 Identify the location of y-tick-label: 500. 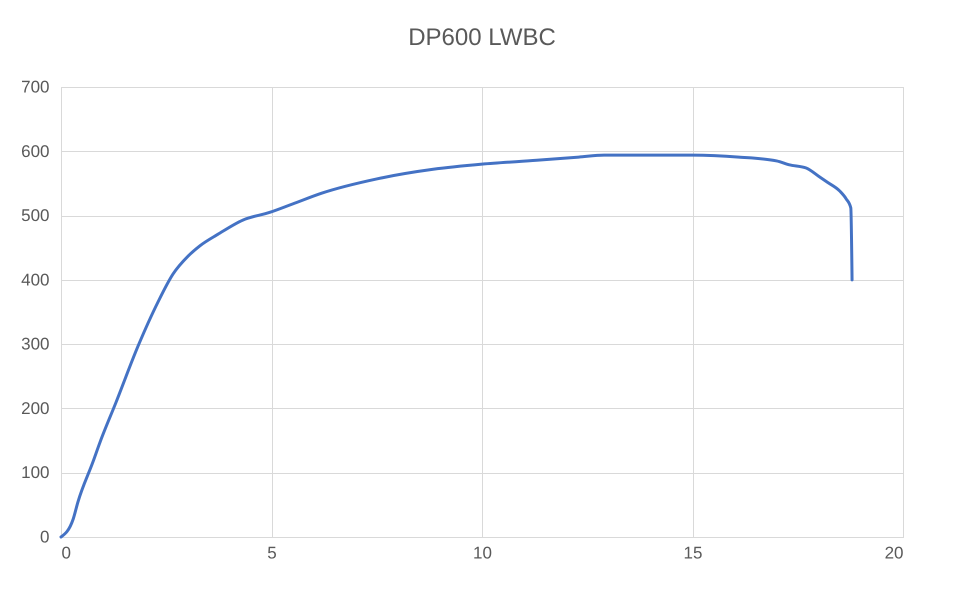
(35, 216).